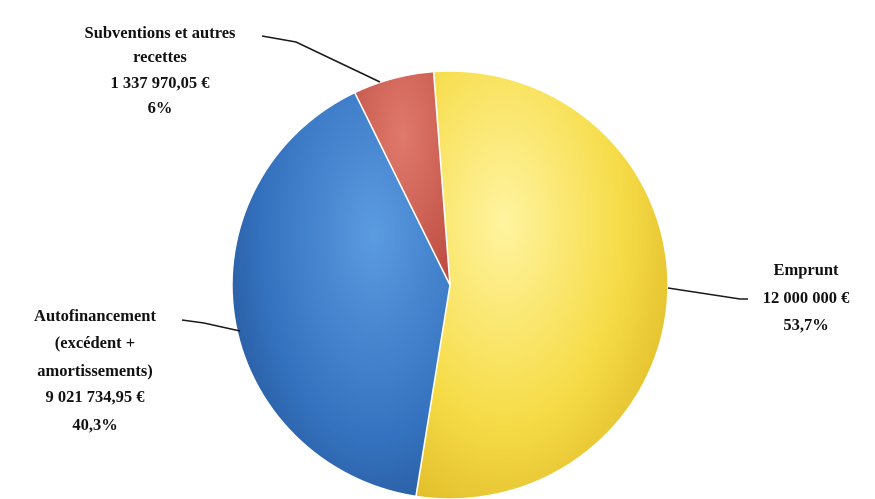 The height and width of the screenshot is (499, 875). What do you see at coordinates (321, 59) in the screenshot?
I see `leader-line-subventions` at bounding box center [321, 59].